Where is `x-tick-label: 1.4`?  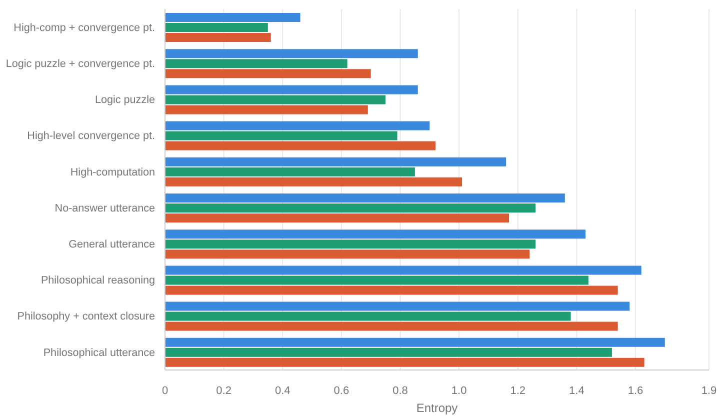
x-tick-label: 1.4 is located at coordinates (576, 390).